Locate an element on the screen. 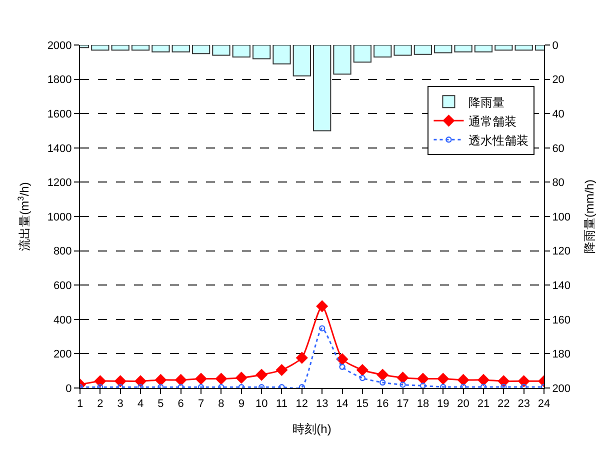  x-tick-label: 20 is located at coordinates (463, 404).